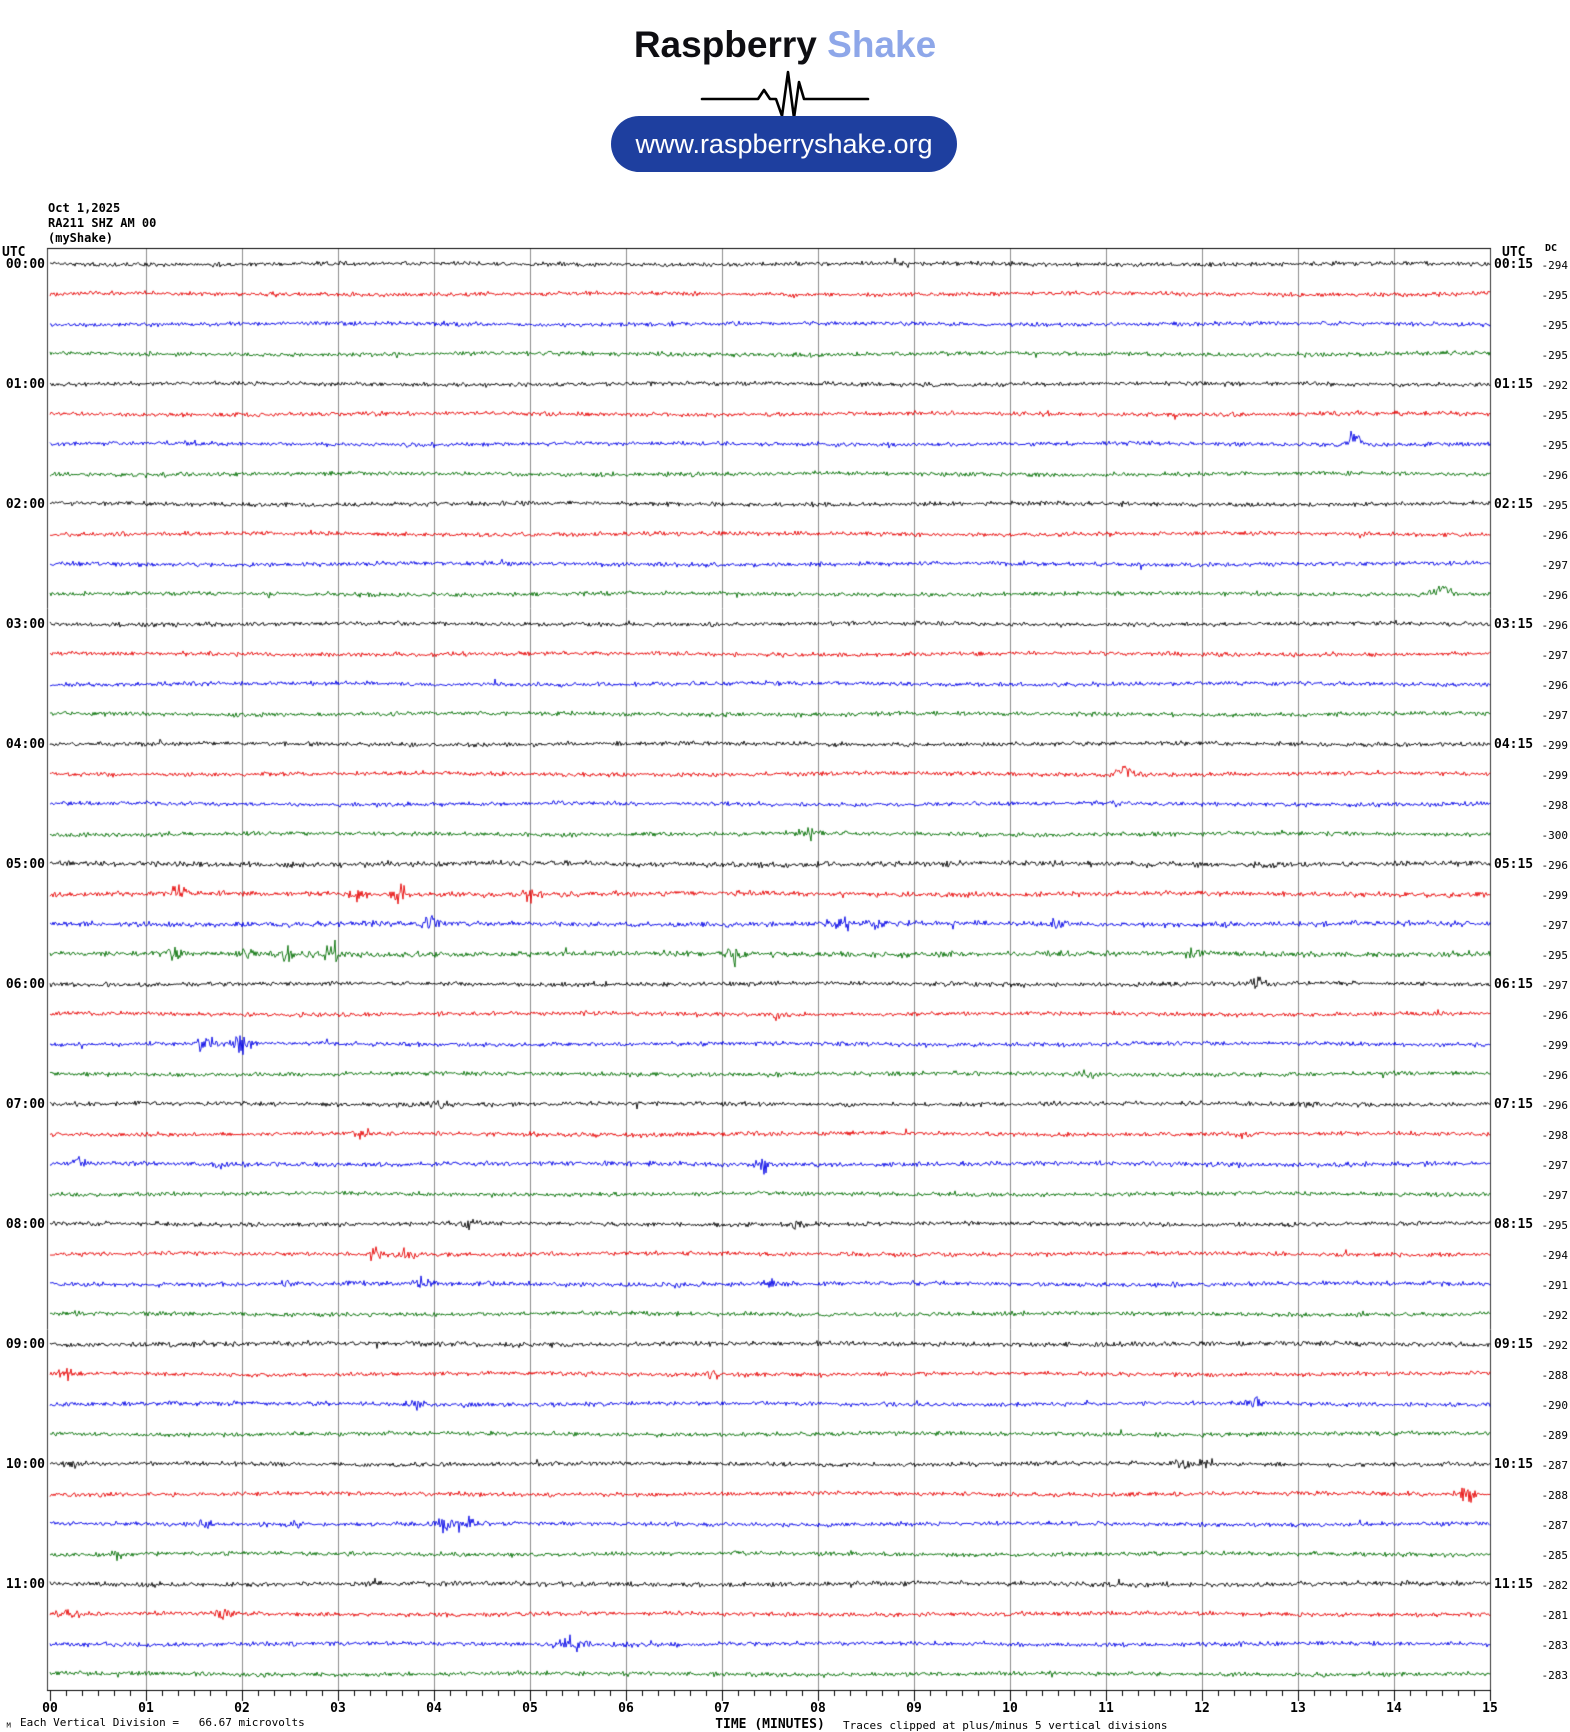 The image size is (1570, 1732). Describe the element at coordinates (1514, 264) in the screenshot. I see `hour-label-right: 00:15` at that location.